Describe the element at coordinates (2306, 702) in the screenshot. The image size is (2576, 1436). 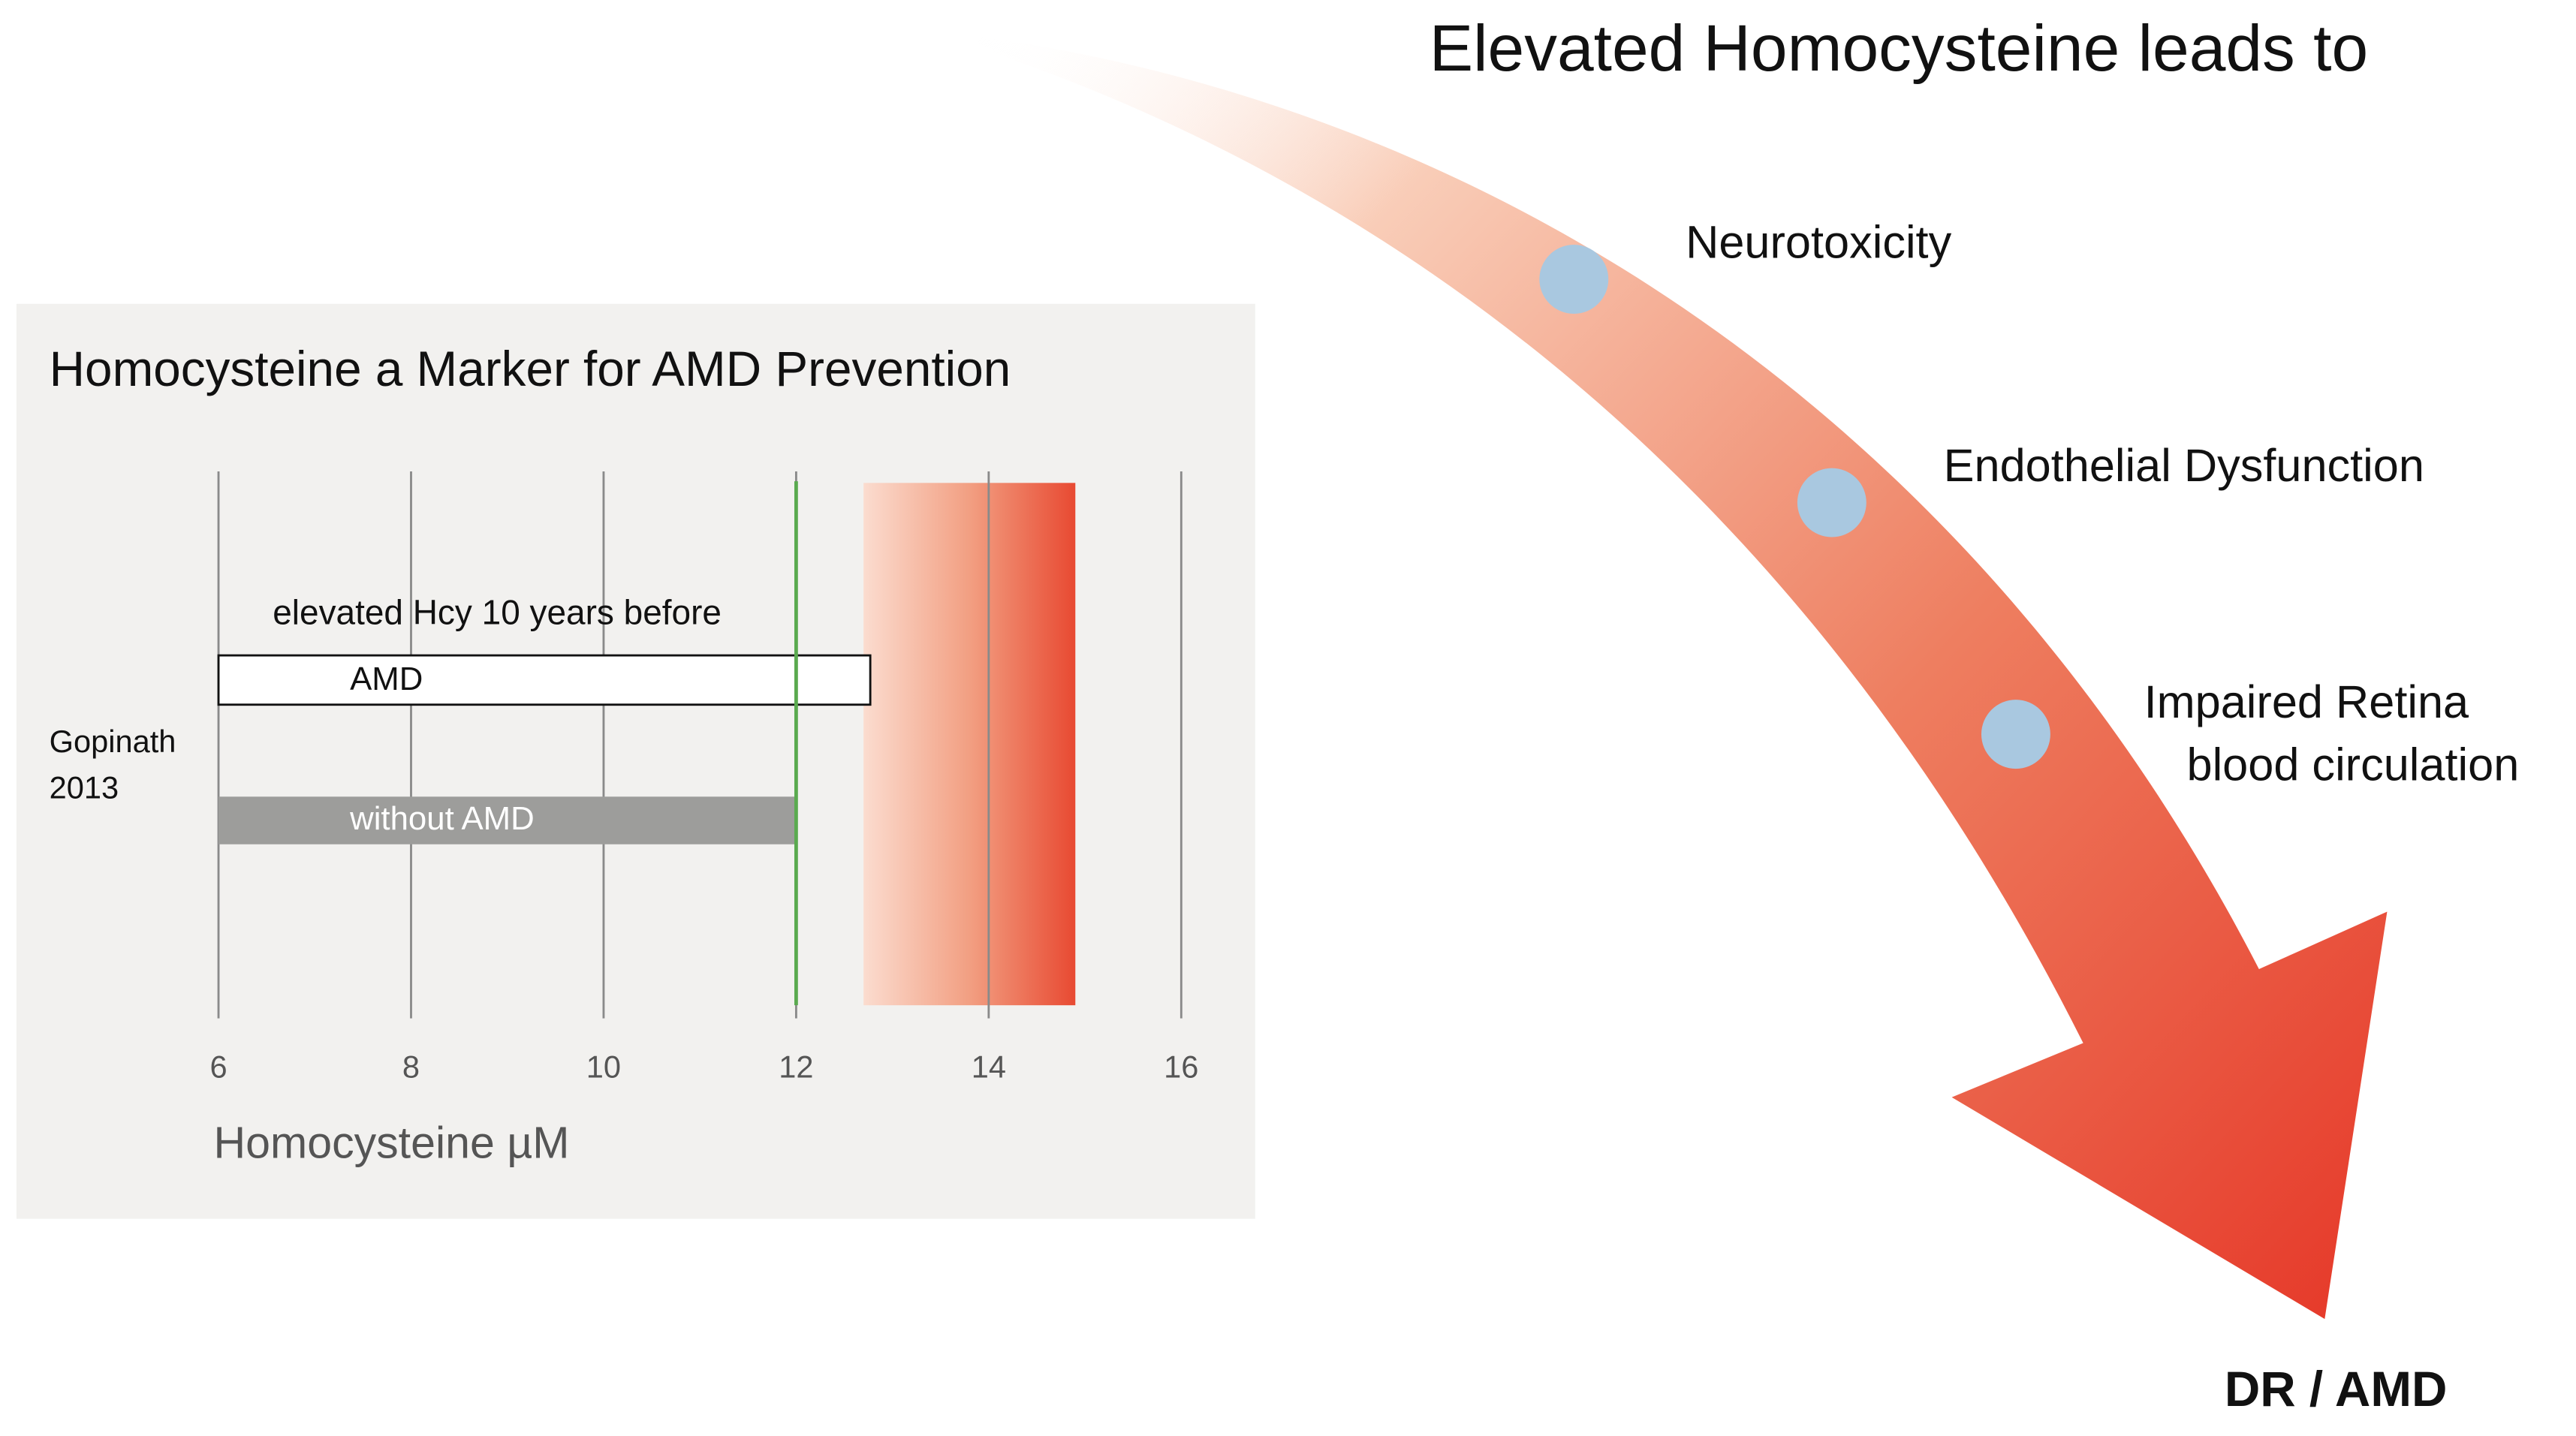
I see `step-label-retina: Impaired Retina` at that location.